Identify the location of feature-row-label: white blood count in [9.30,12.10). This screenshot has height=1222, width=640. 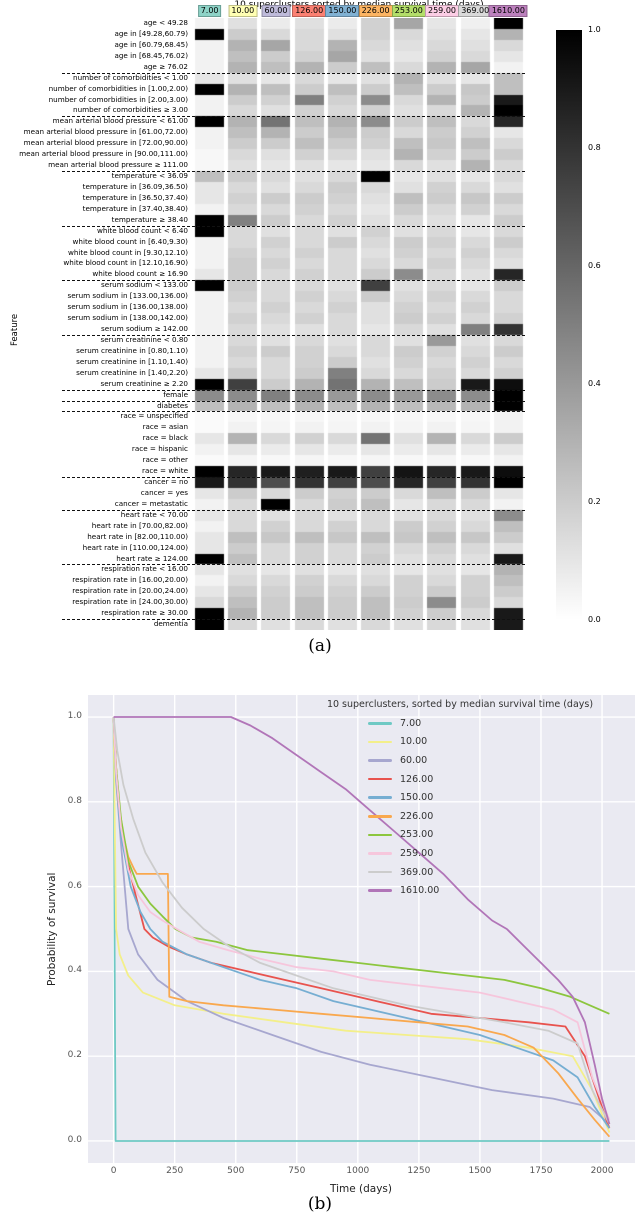
(127, 252).